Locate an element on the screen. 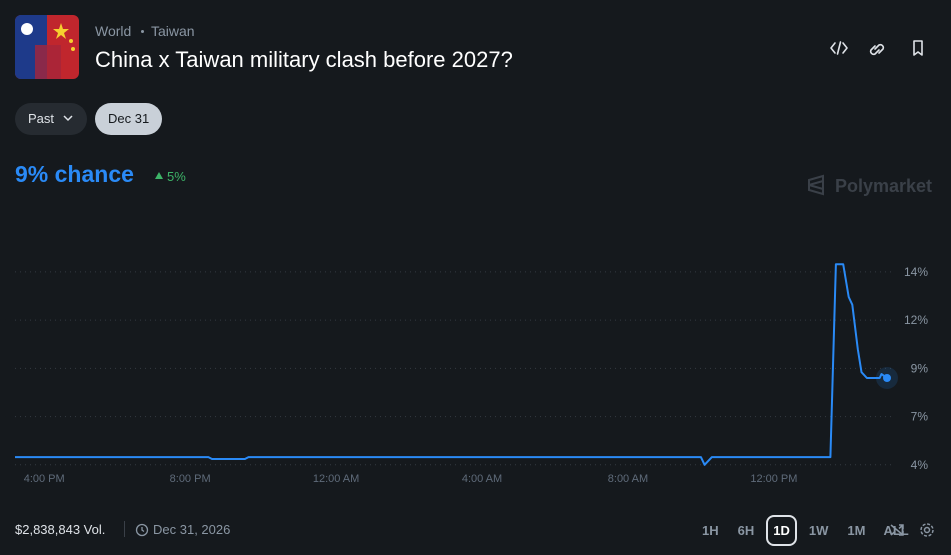 Image resolution: width=951 pixels, height=555 pixels. y-tick-label: 4% is located at coordinates (920, 465).